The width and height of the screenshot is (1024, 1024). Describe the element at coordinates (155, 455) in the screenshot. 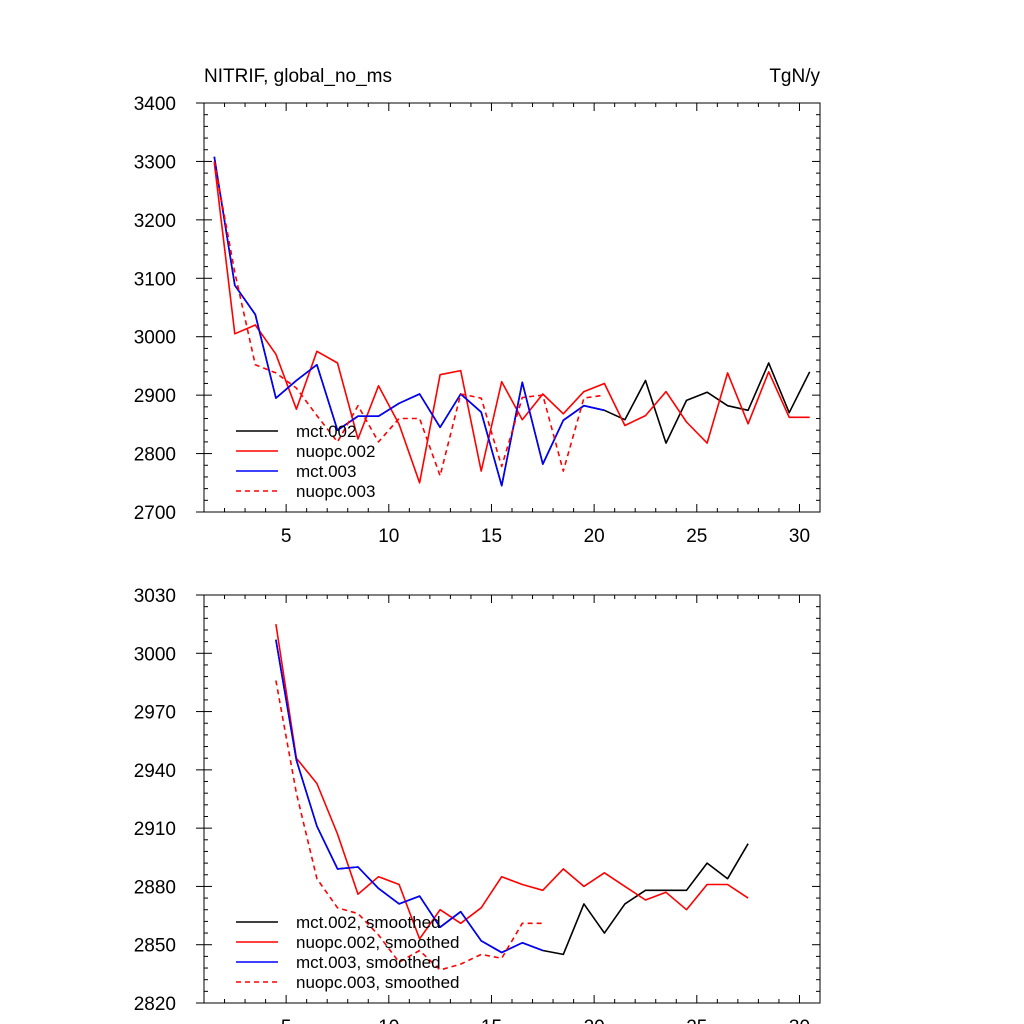

I see `y-tick-label: 2800` at that location.